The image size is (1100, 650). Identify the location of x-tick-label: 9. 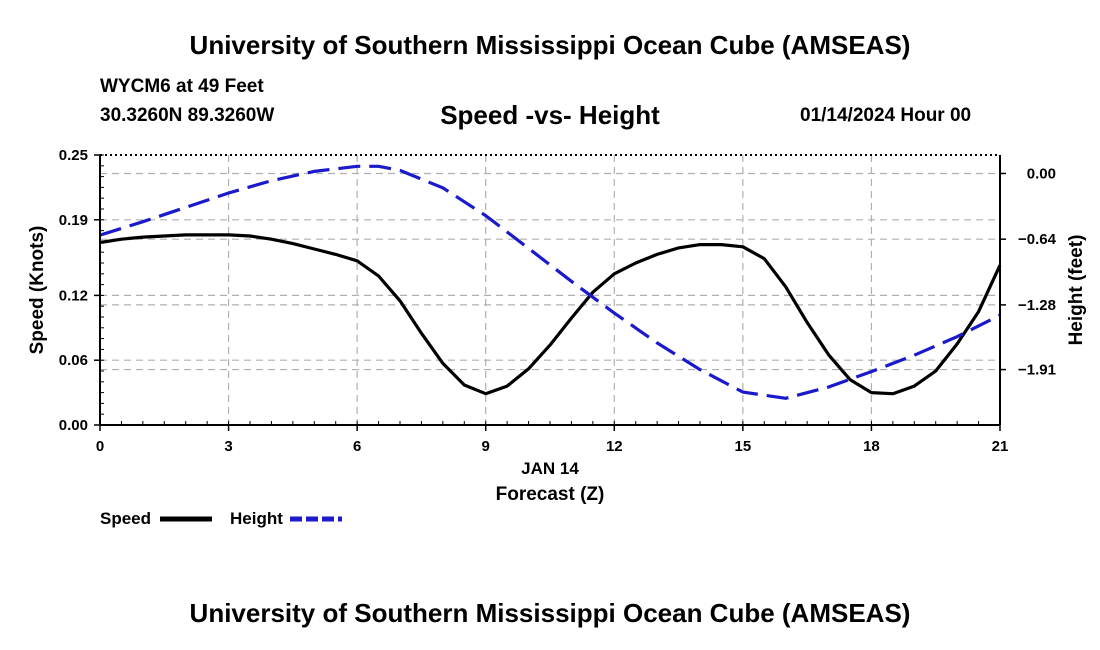
(486, 446).